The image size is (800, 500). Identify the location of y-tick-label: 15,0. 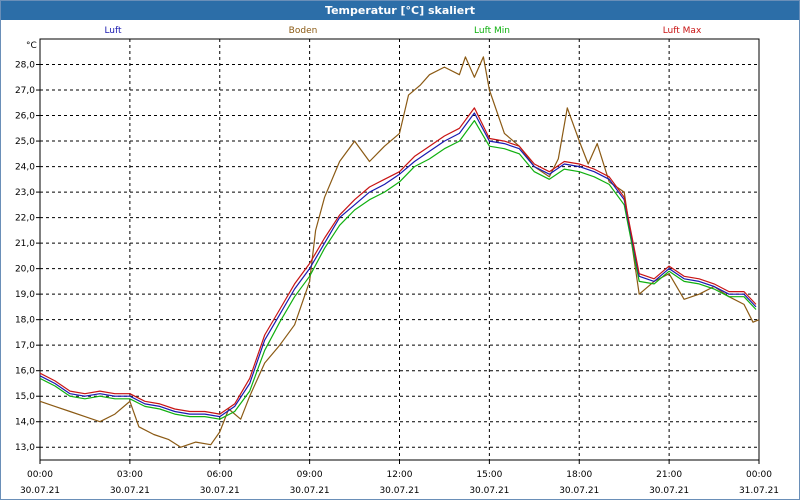
(25, 397).